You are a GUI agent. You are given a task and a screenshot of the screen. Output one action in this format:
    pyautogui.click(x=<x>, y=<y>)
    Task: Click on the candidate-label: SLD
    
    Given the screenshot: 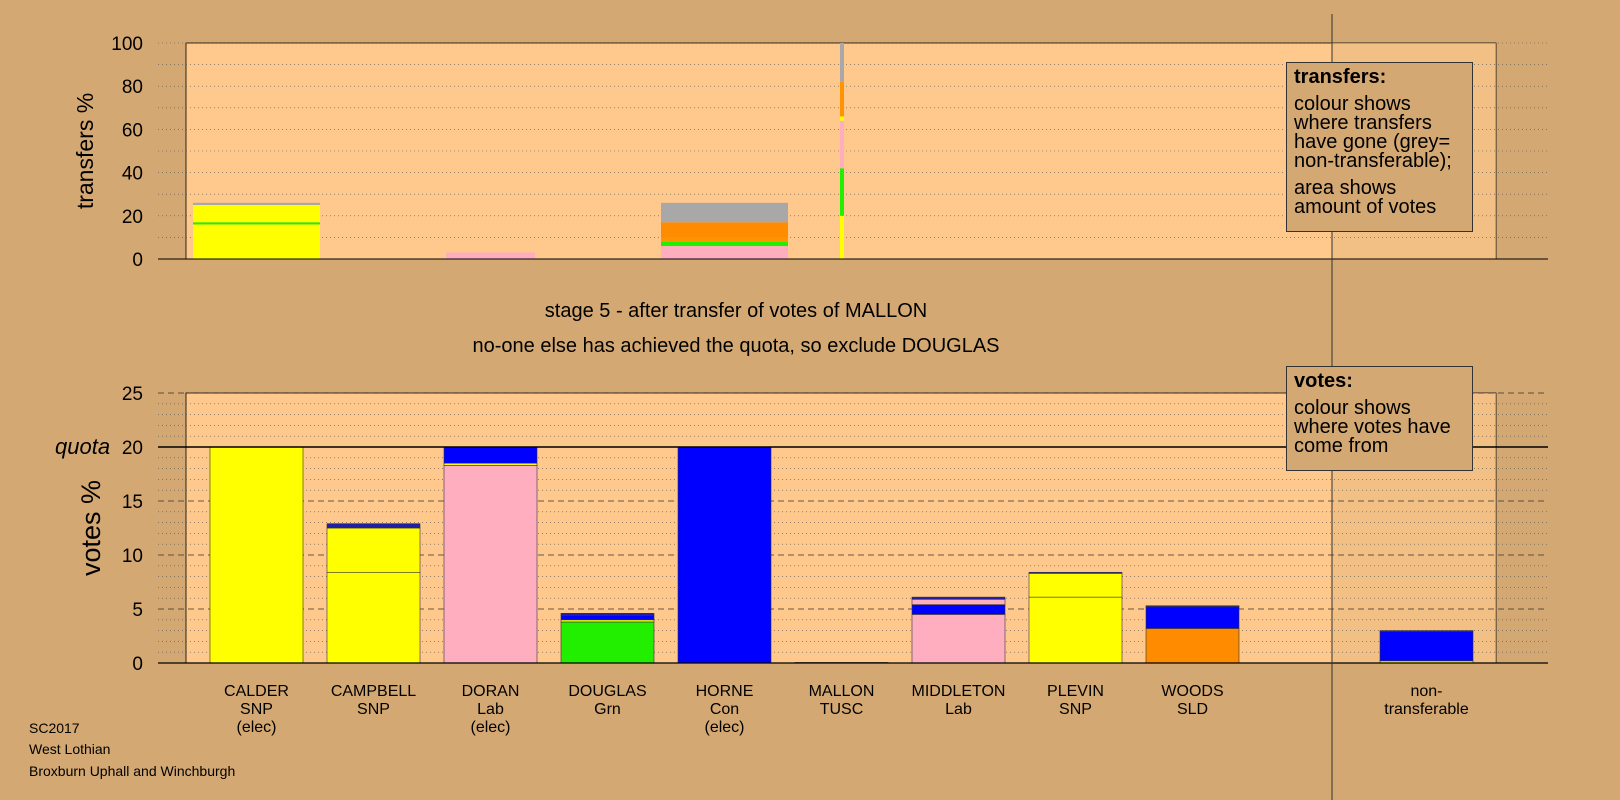 What is the action you would take?
    pyautogui.click(x=1192, y=709)
    